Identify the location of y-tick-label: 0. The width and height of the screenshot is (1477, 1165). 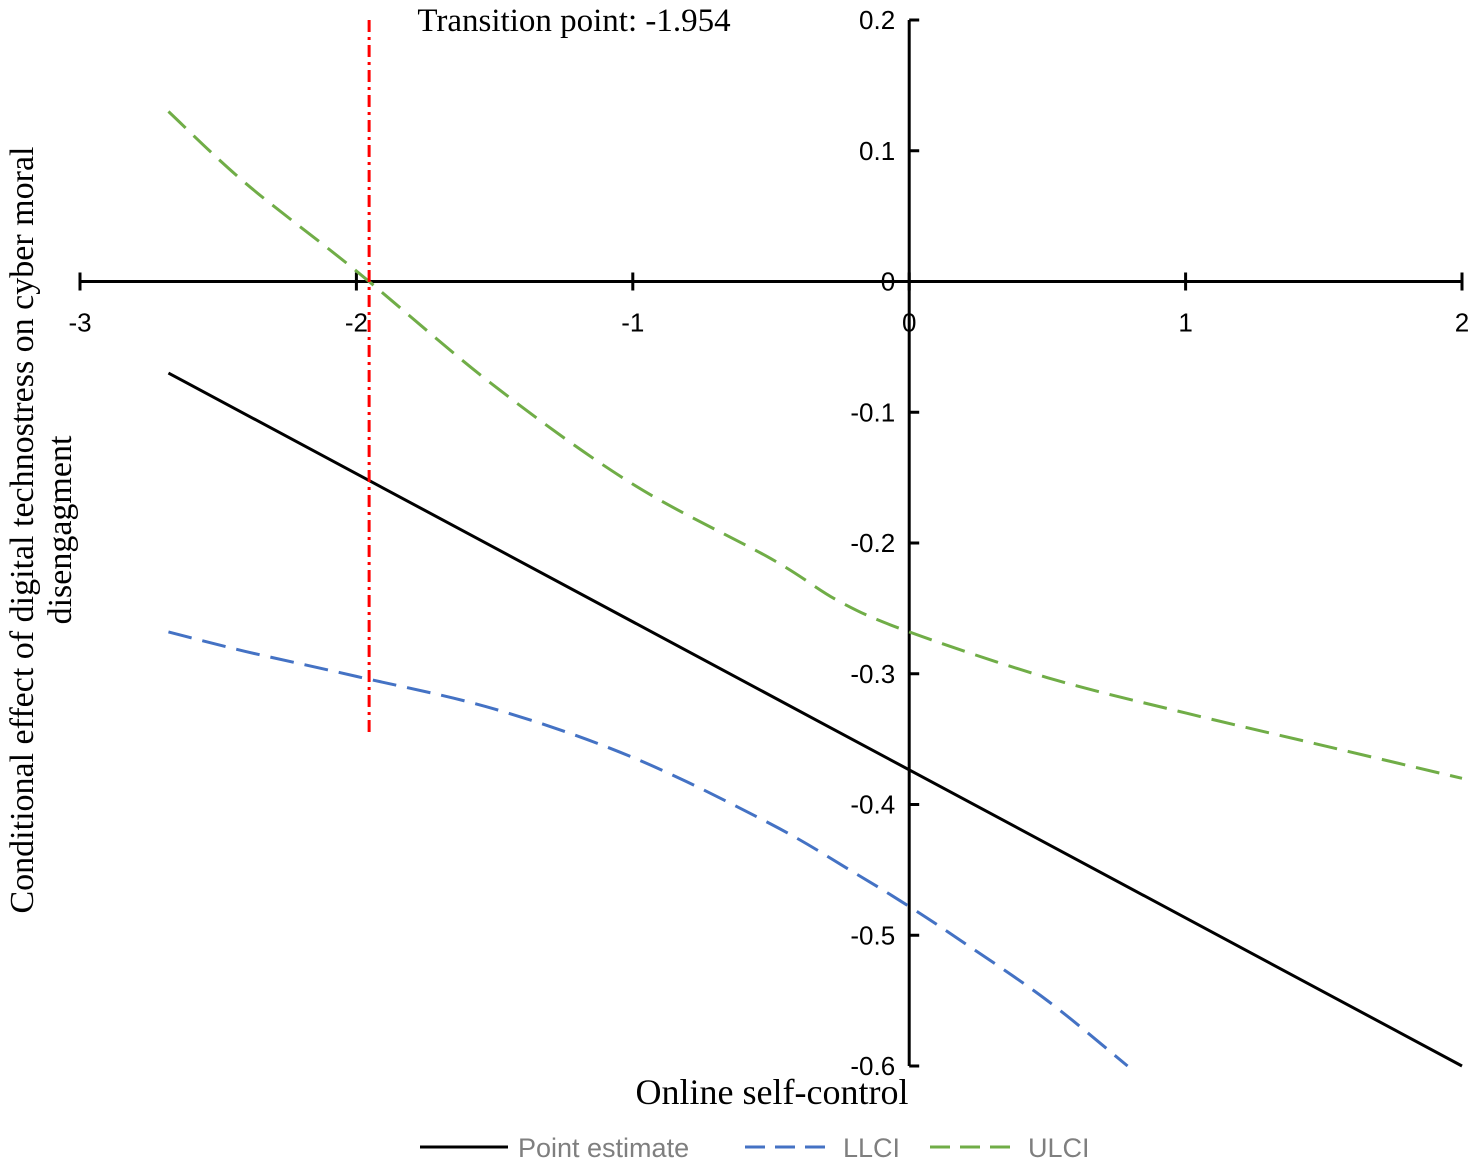
(888, 282).